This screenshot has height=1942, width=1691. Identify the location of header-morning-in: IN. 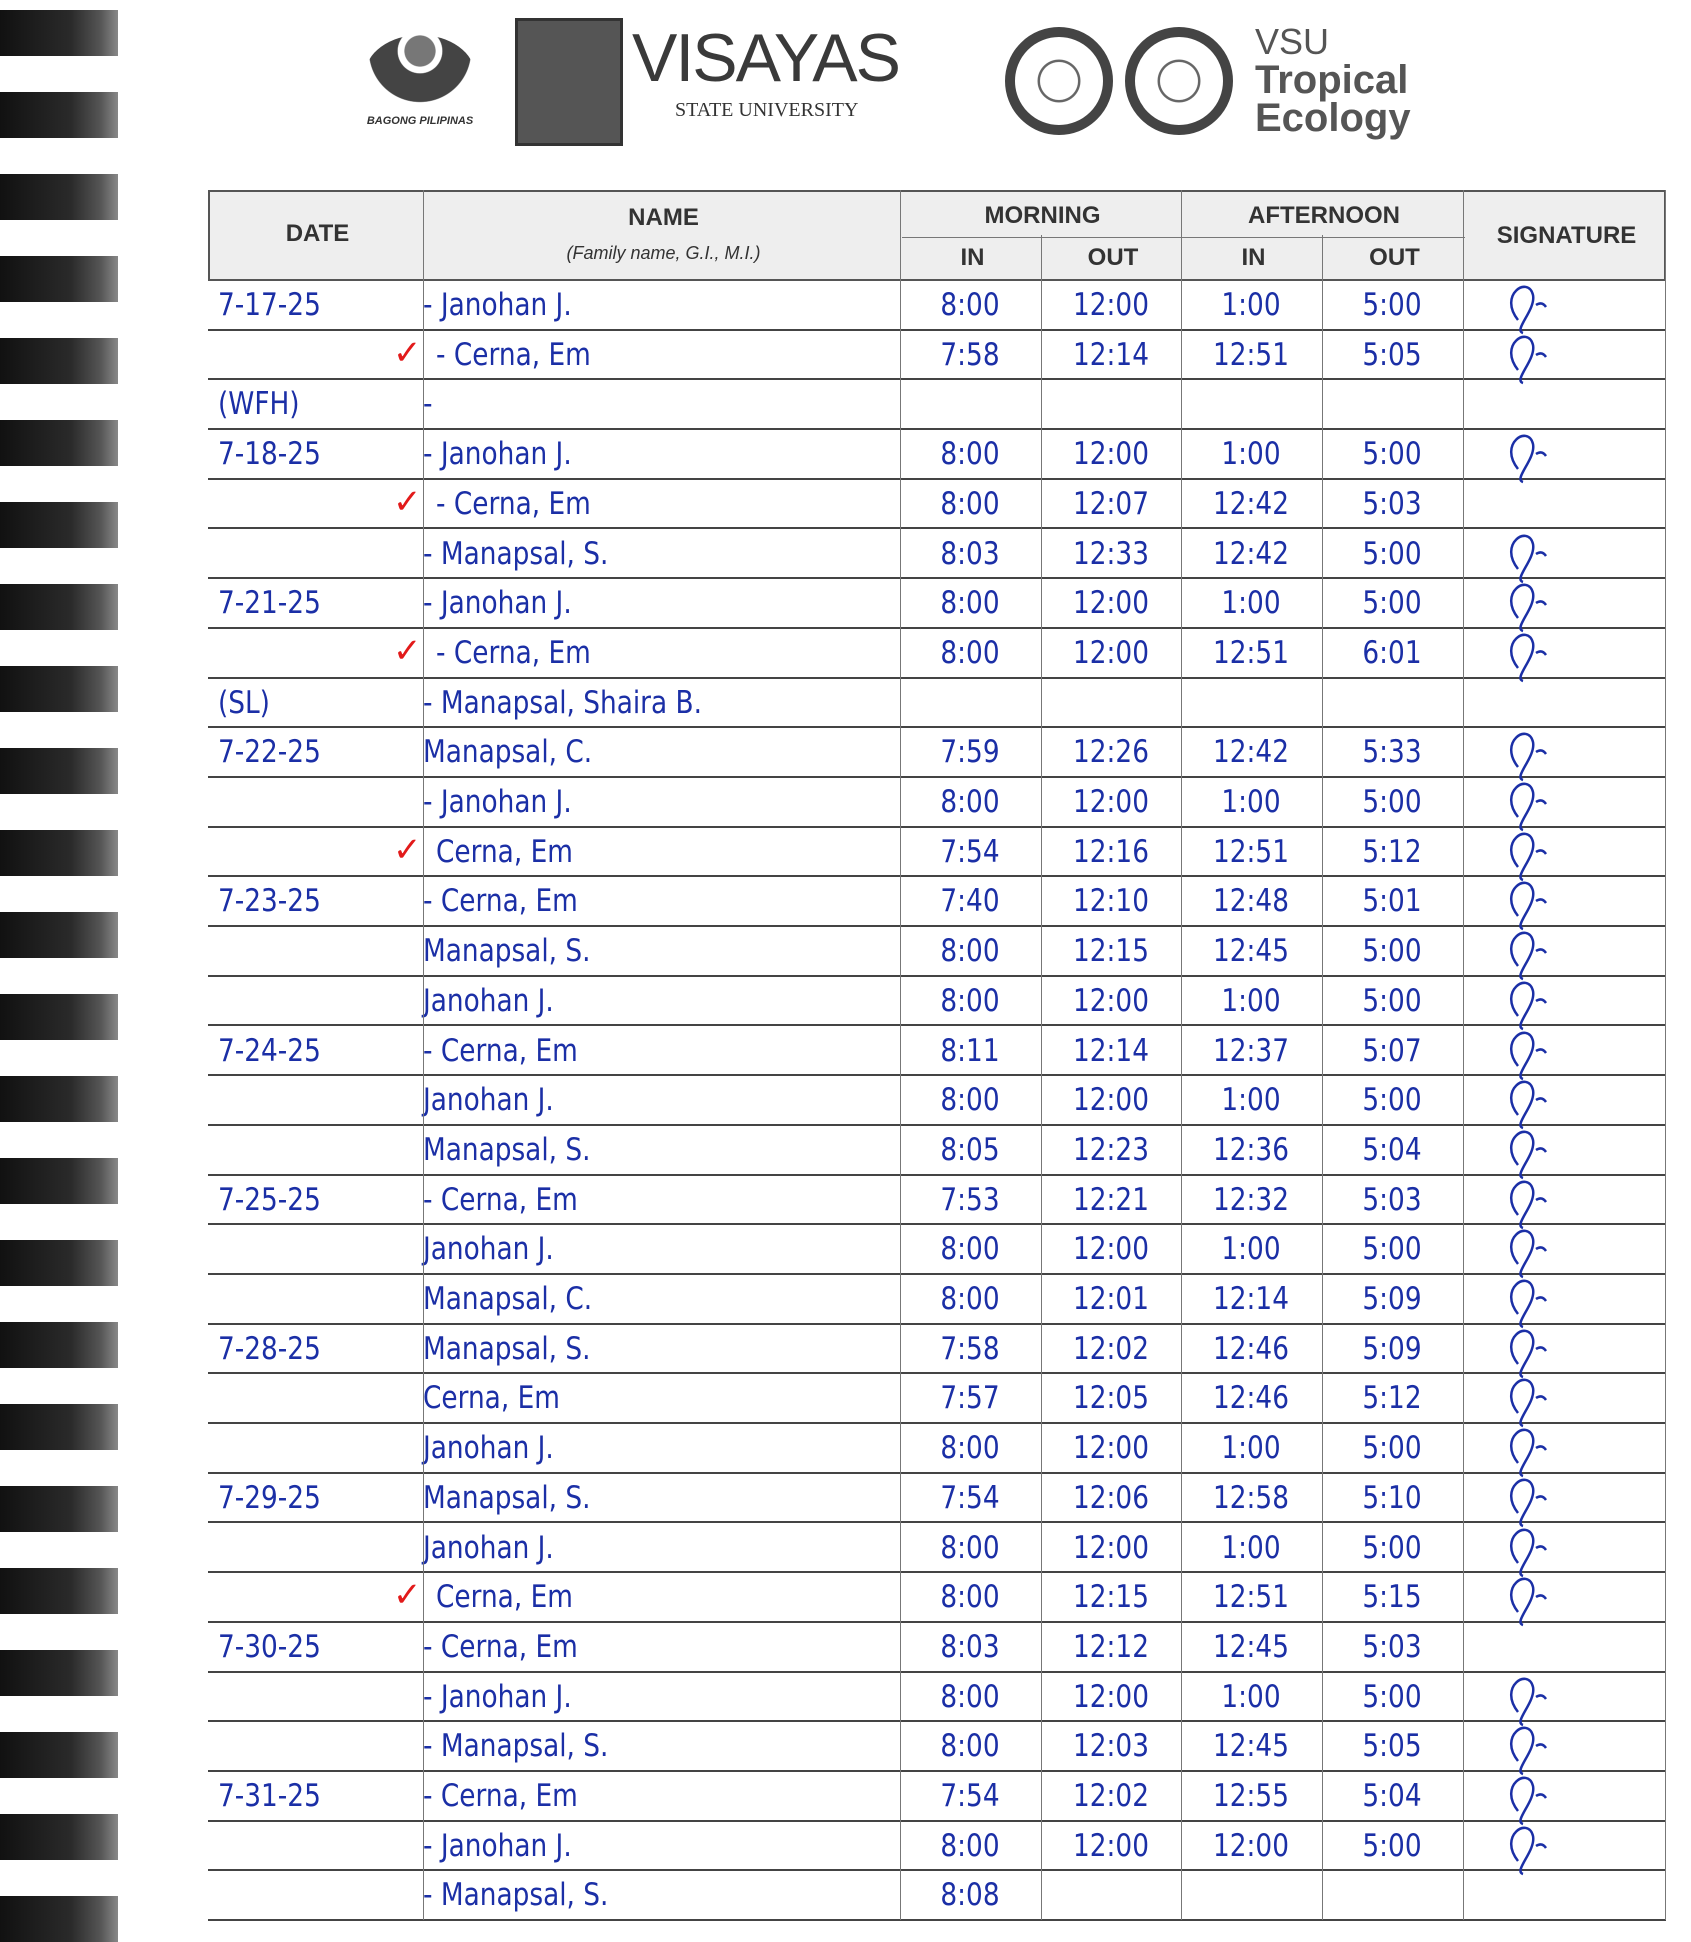
(972, 257).